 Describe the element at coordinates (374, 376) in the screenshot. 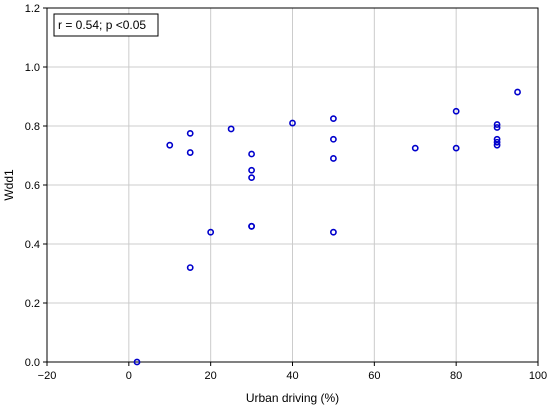

I see `x-tick-label: 60` at that location.